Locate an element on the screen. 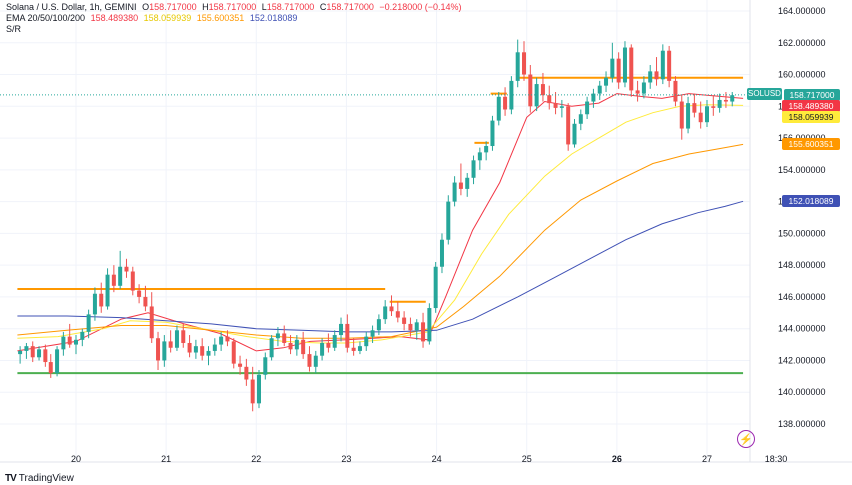  flash-icon: ⚡ is located at coordinates (746, 439).